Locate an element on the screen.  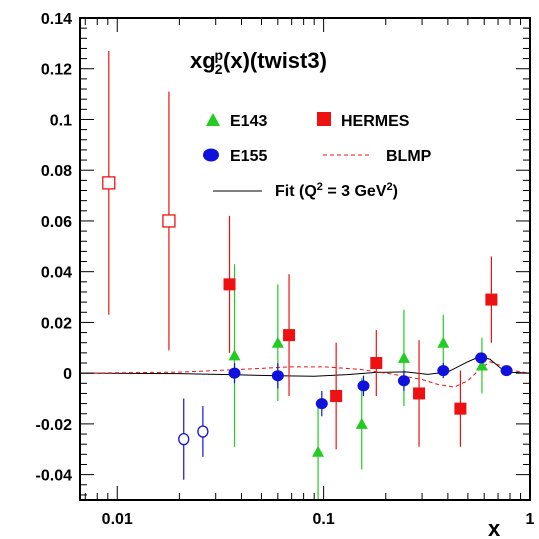
title-base: xg is located at coordinates (203, 60).